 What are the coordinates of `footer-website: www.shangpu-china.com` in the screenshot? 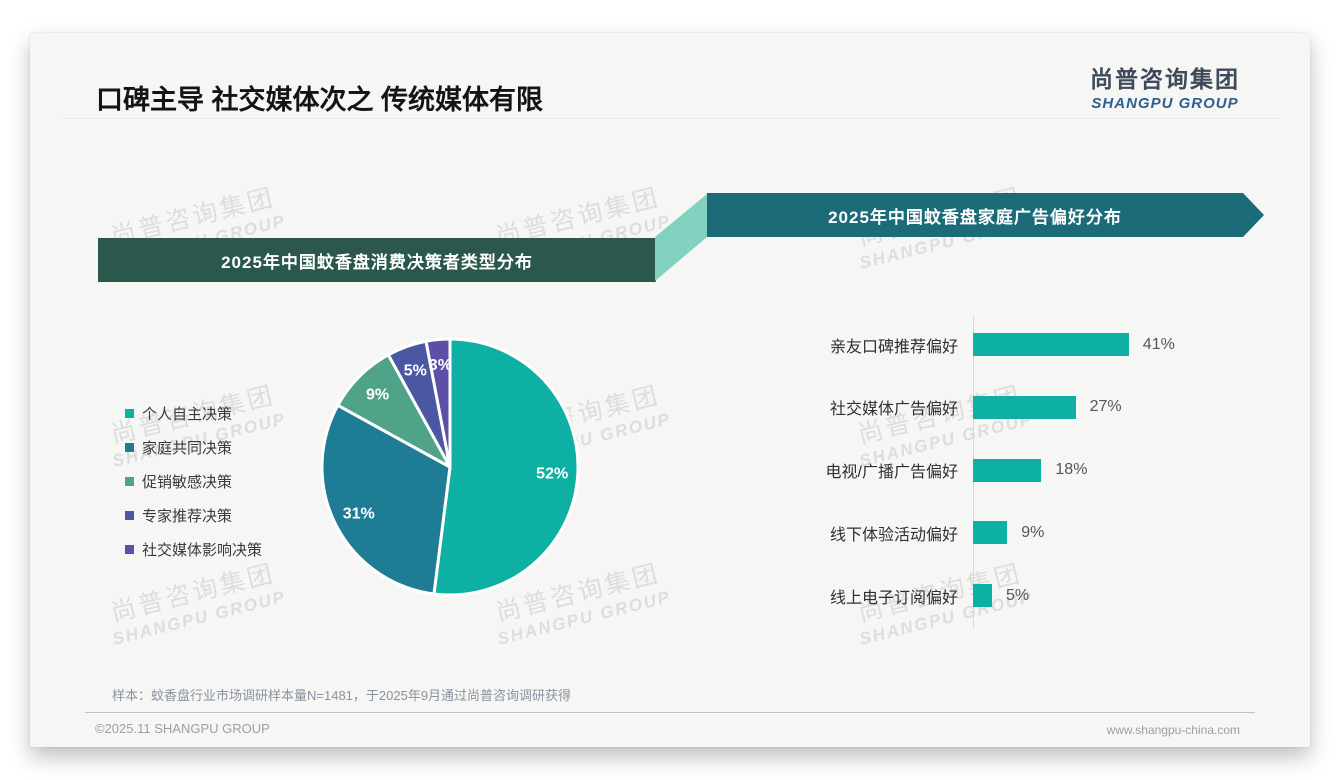 It's located at (1173, 730).